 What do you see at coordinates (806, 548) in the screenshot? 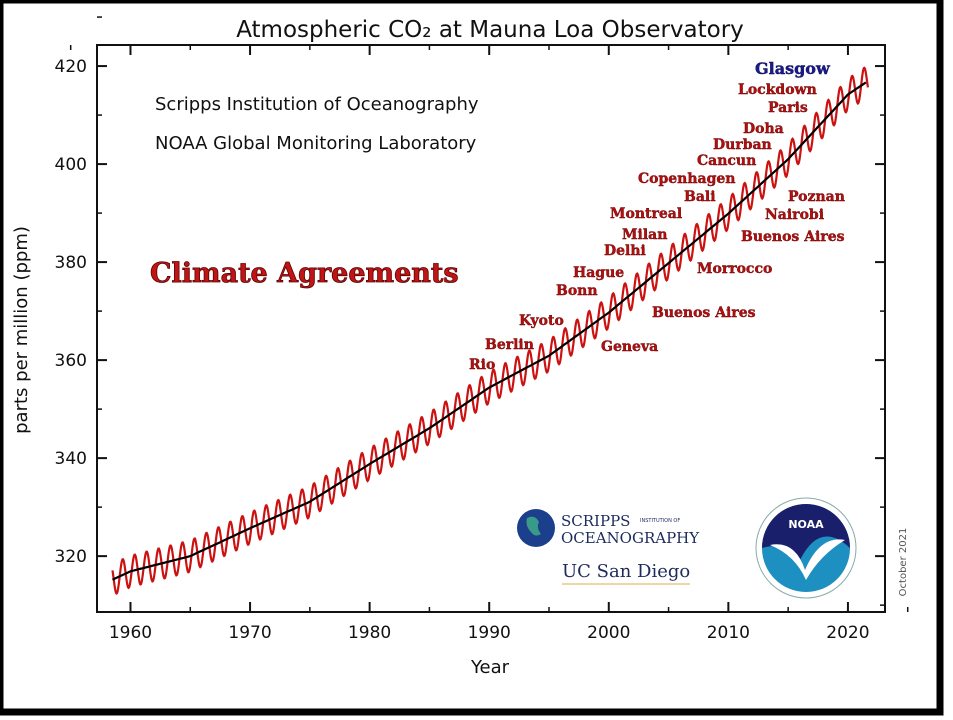
I see `noaa-logo: NOAA` at bounding box center [806, 548].